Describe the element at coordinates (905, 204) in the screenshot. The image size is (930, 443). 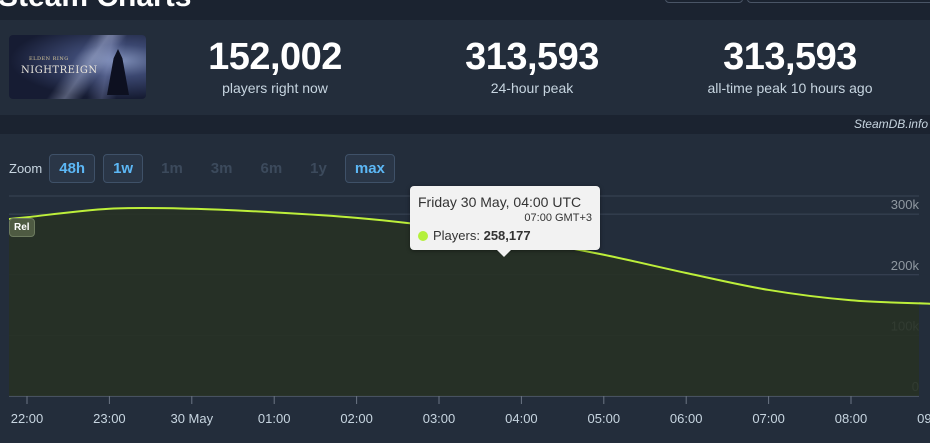
I see `y-tick-label: 300k` at that location.